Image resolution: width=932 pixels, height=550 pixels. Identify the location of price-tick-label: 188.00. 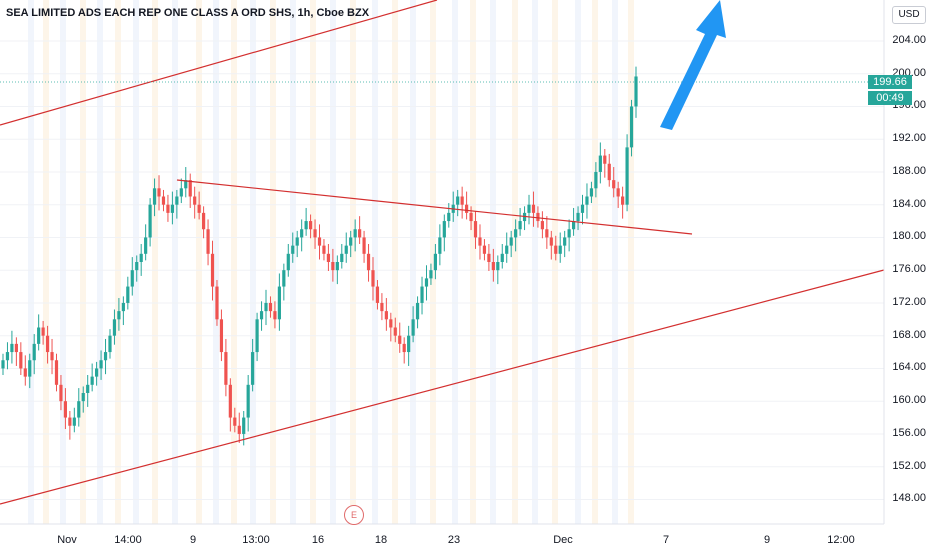
(909, 170).